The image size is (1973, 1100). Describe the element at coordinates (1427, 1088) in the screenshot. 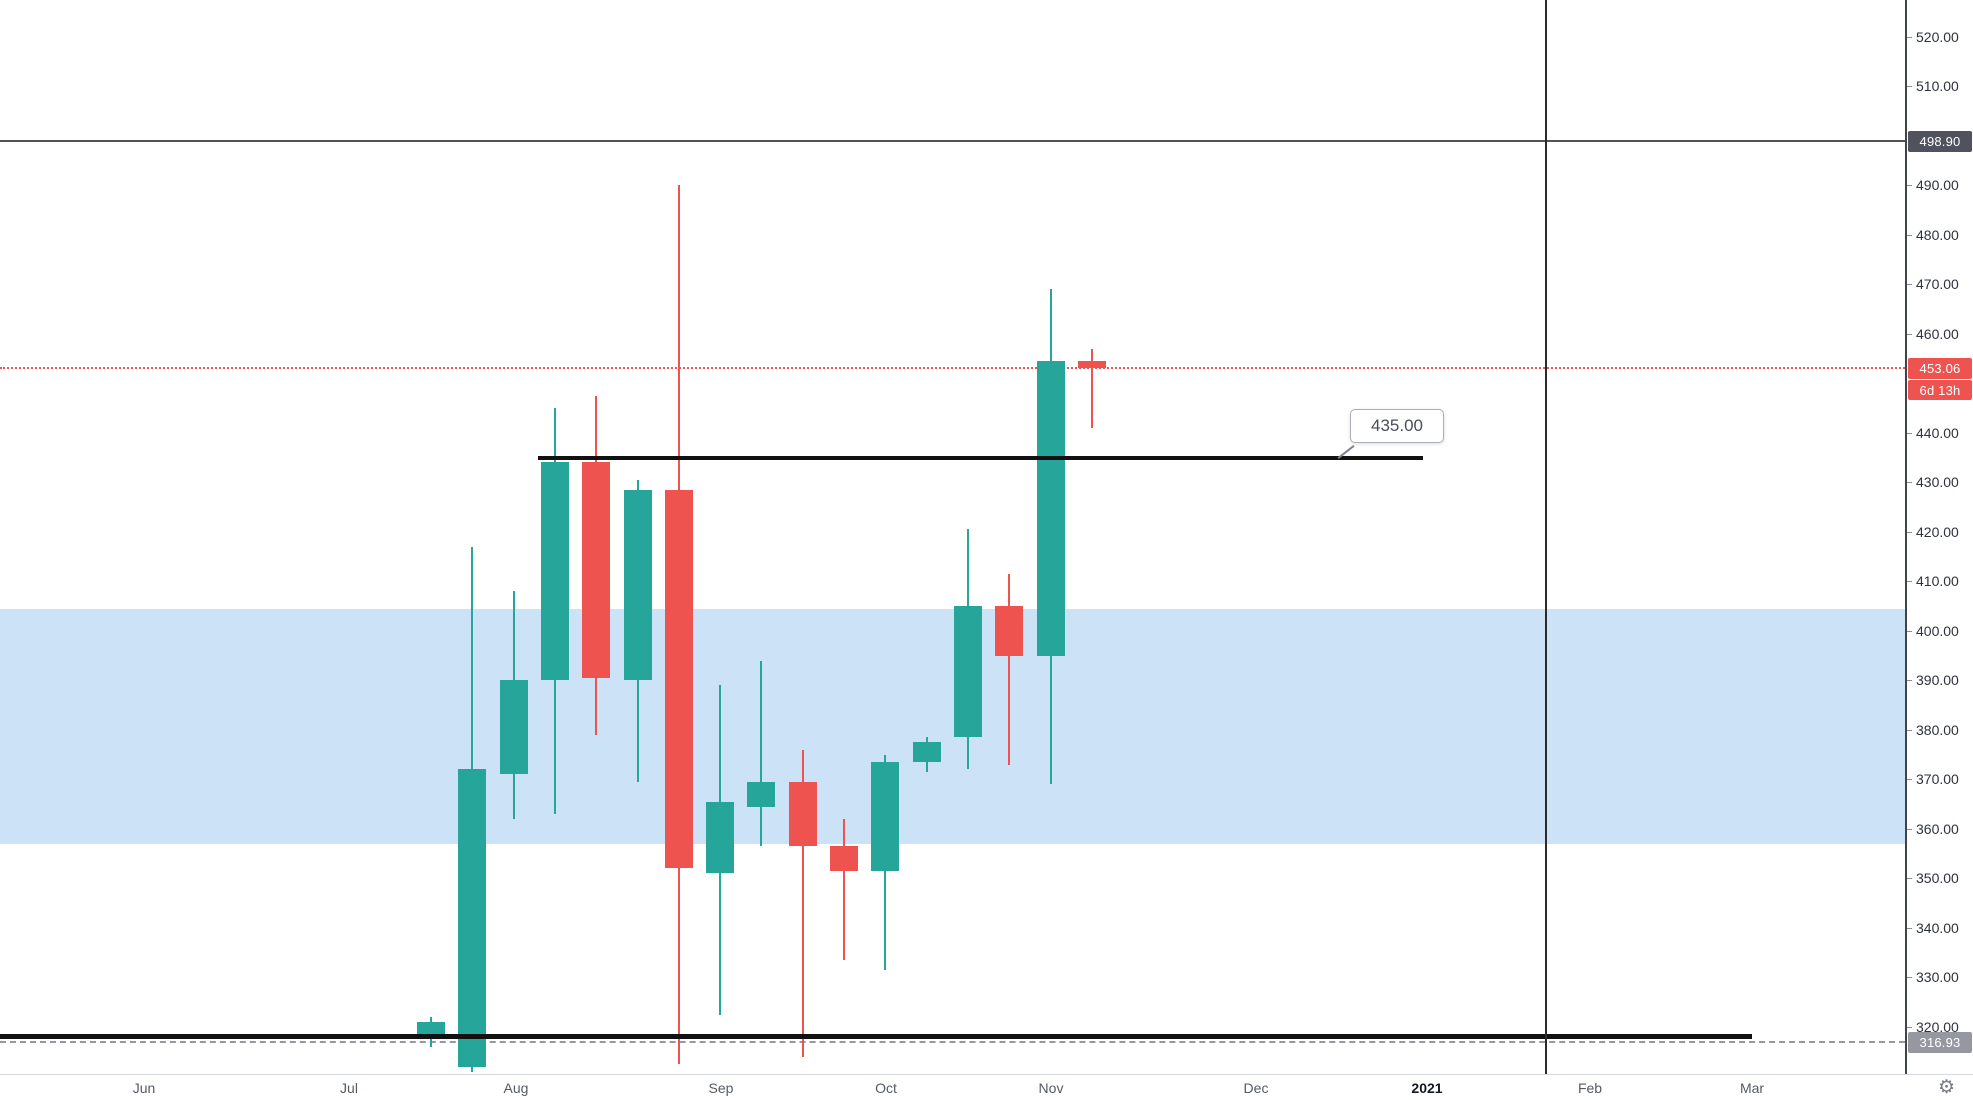

I see `time-label-2021: 2021` at that location.